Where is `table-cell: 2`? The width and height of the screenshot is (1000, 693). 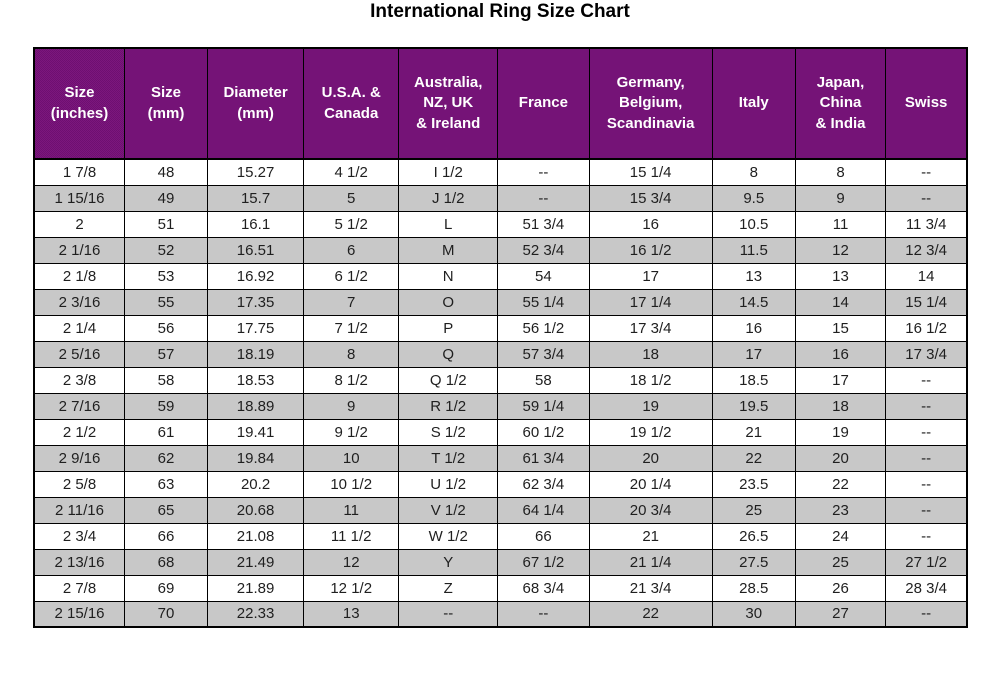
table-cell: 2 is located at coordinates (79, 224).